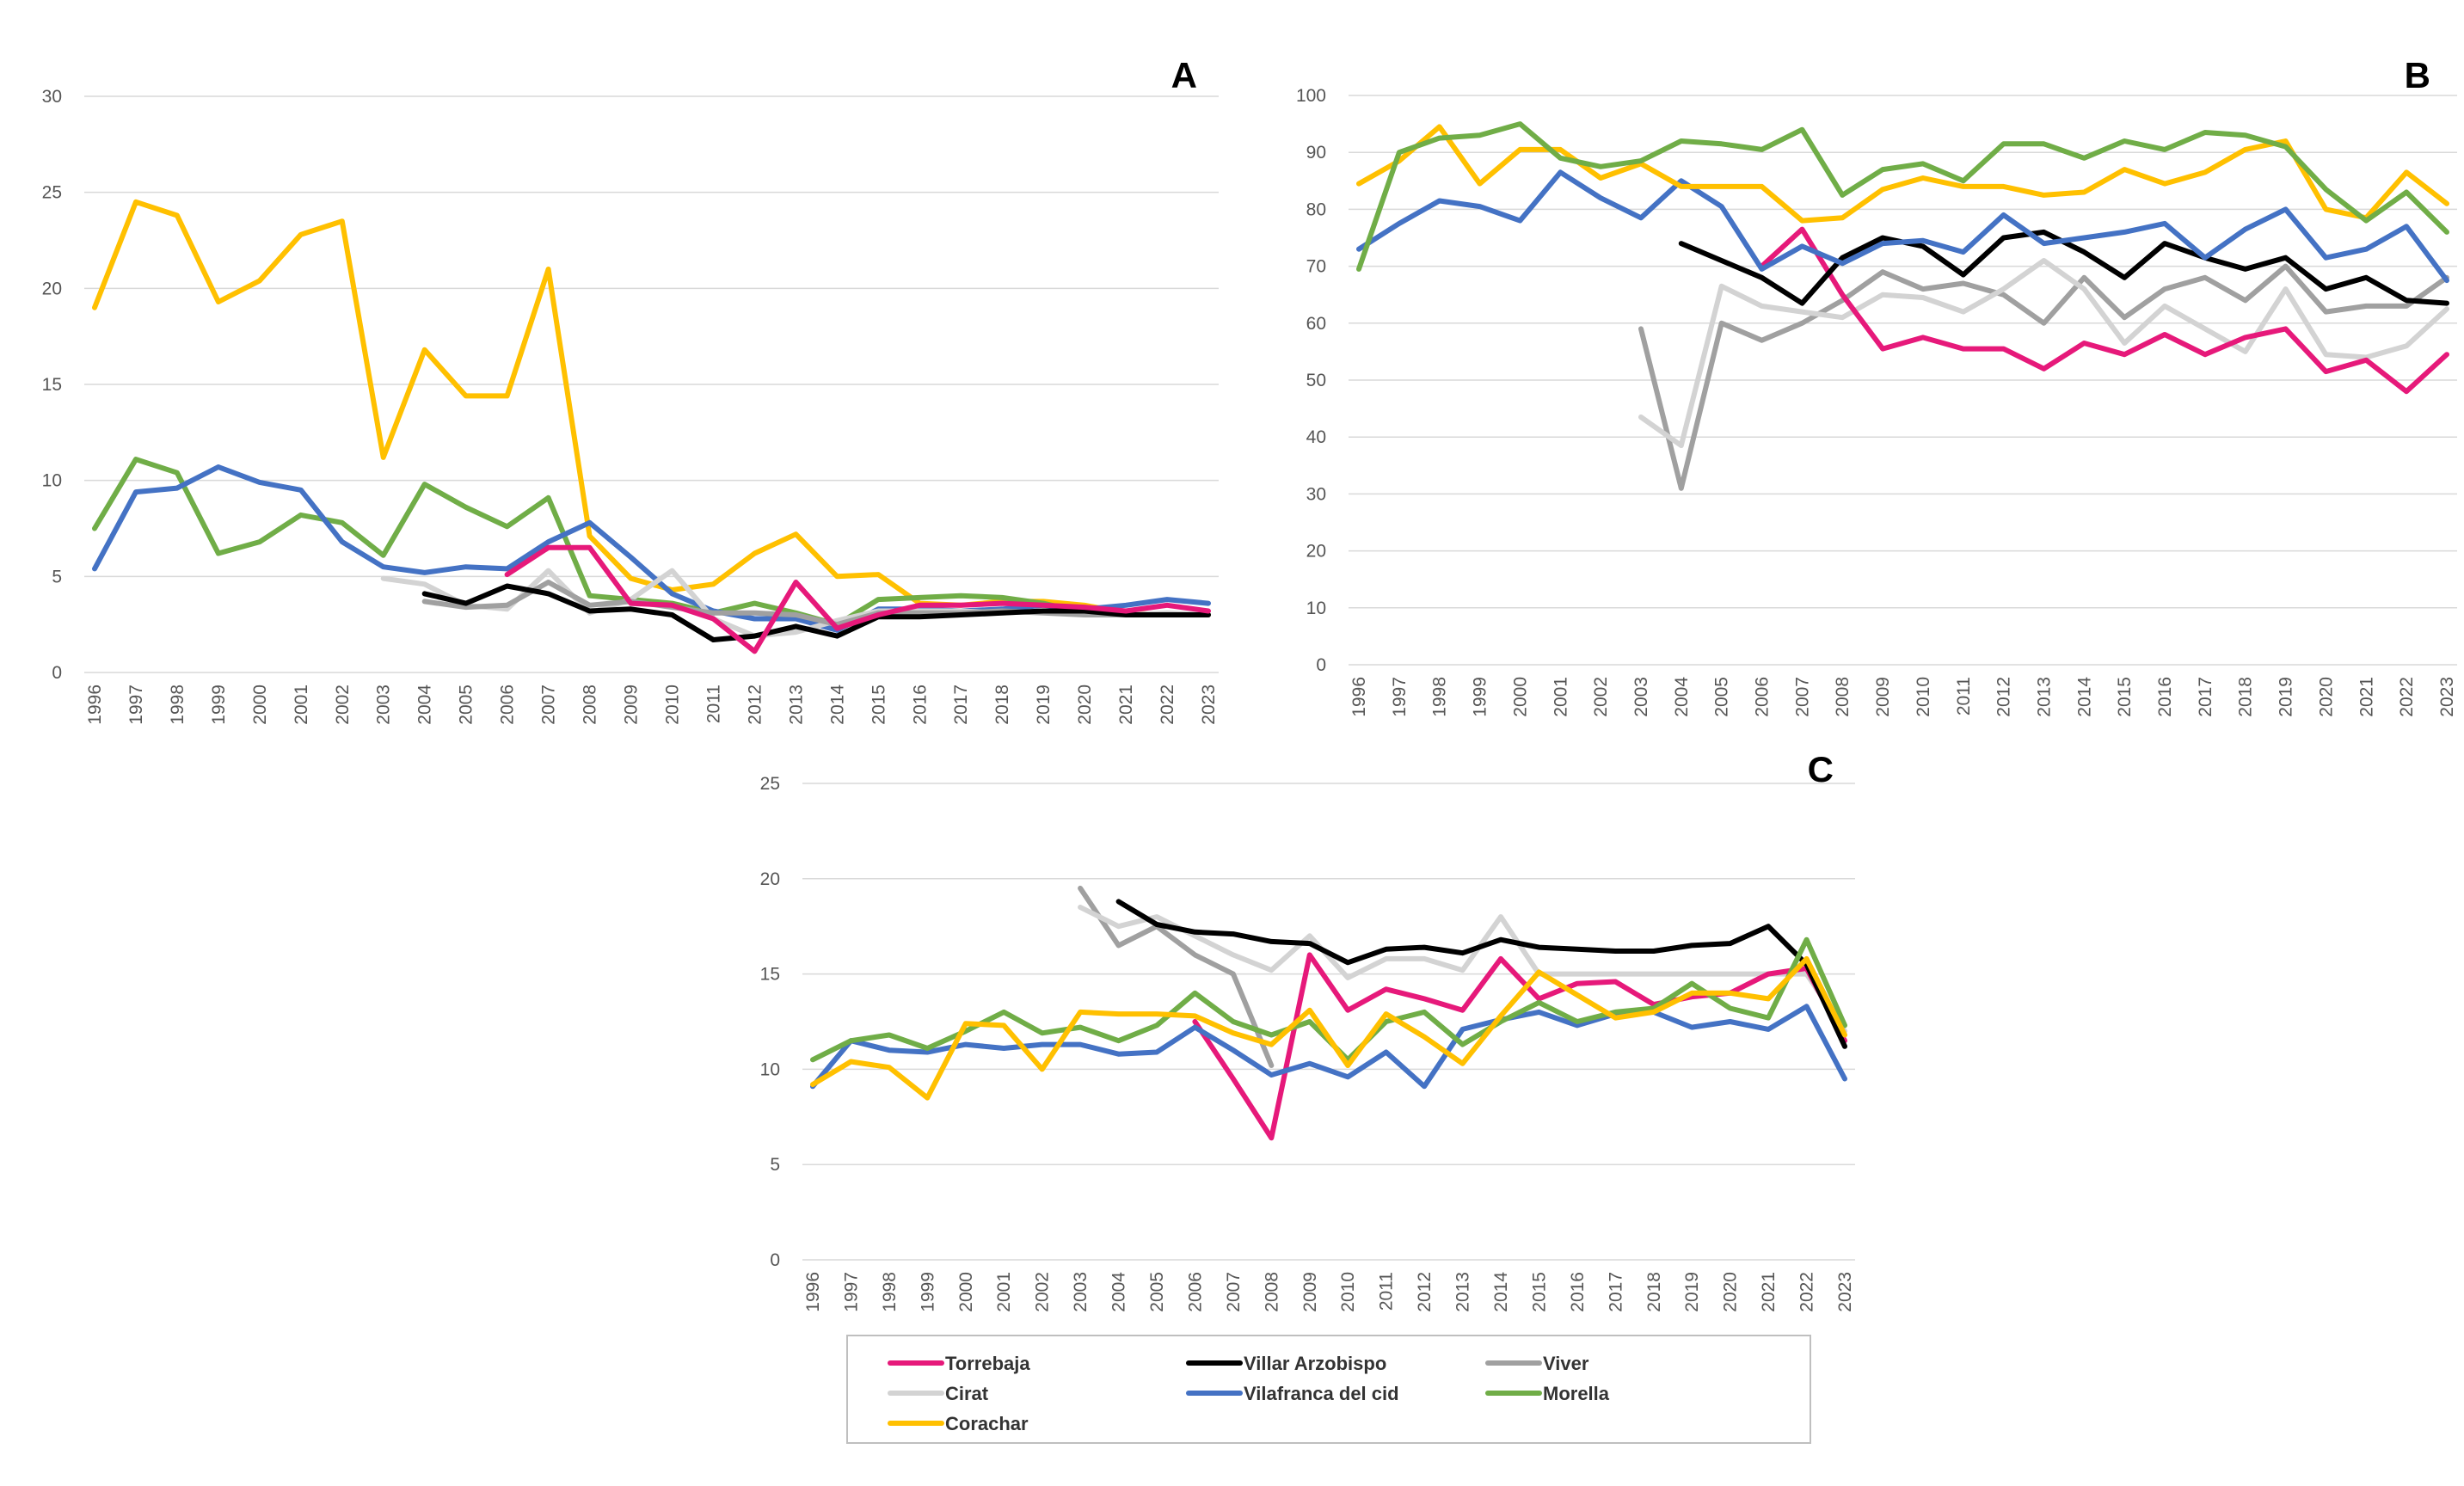 The image size is (2464, 1486). What do you see at coordinates (1311, 96) in the screenshot?
I see `y-tick-label: 100` at bounding box center [1311, 96].